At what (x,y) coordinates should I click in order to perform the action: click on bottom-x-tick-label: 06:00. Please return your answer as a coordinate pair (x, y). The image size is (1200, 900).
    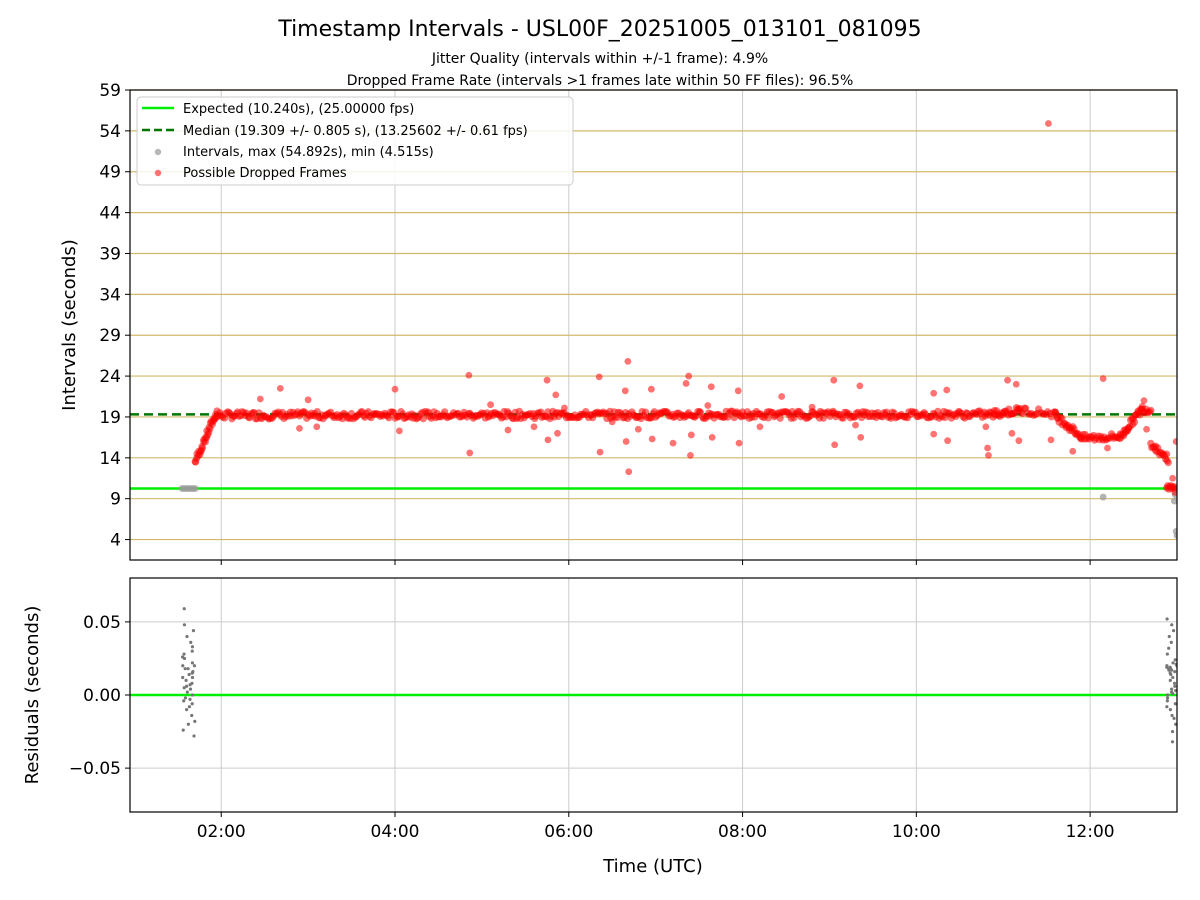
    Looking at the image, I should click on (568, 832).